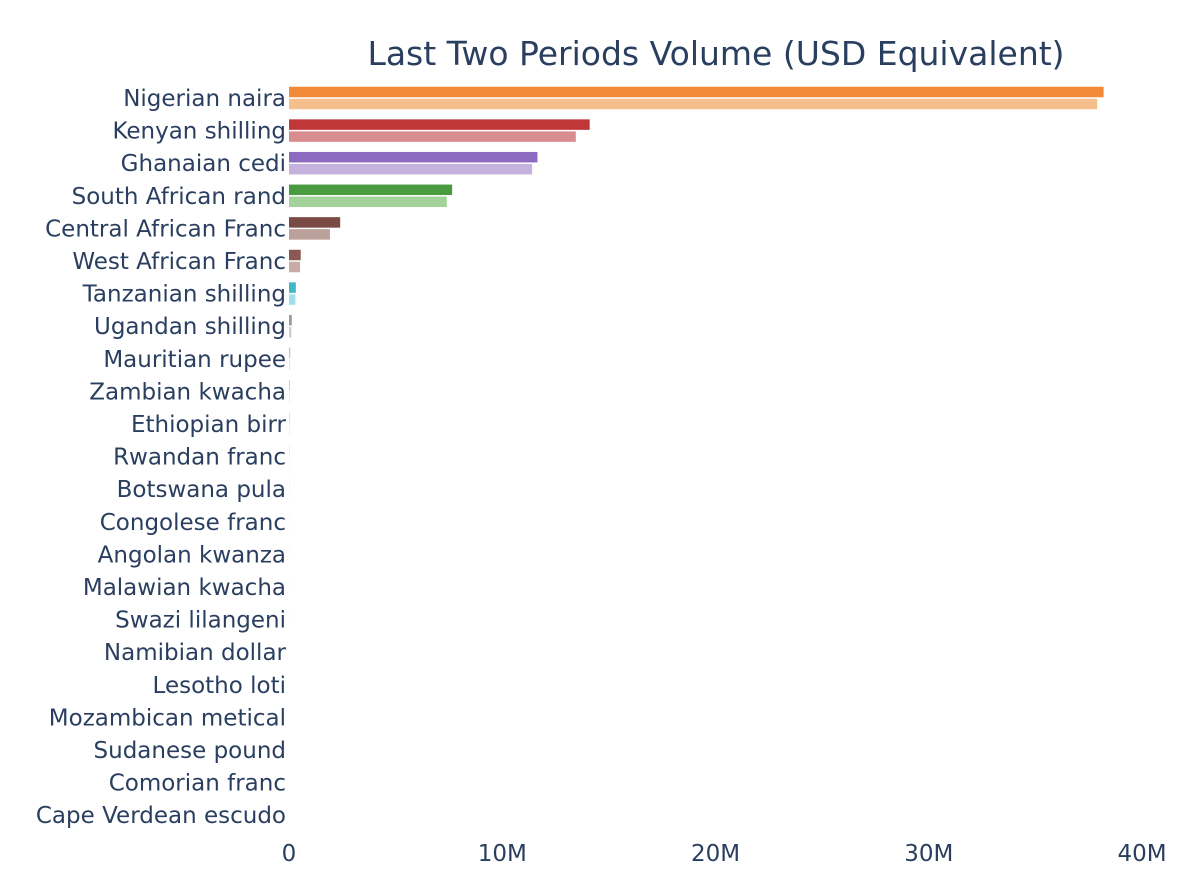 The image size is (1200, 887). I want to click on category-label: Namibian dollar, so click(195, 653).